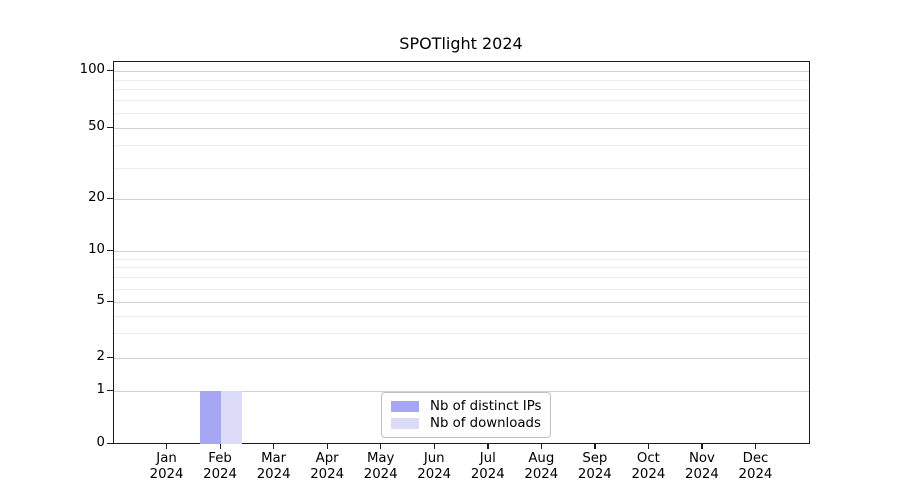  I want to click on x-tick-month: May, so click(380, 458).